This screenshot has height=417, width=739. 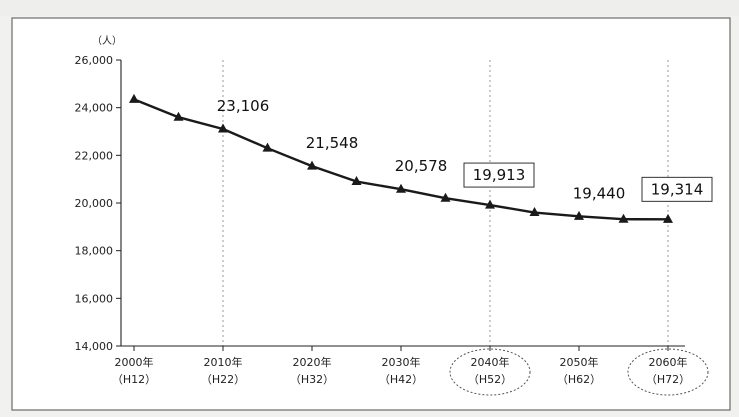 What do you see at coordinates (223, 362) in the screenshot?
I see `x-tick-label: 2010年` at bounding box center [223, 362].